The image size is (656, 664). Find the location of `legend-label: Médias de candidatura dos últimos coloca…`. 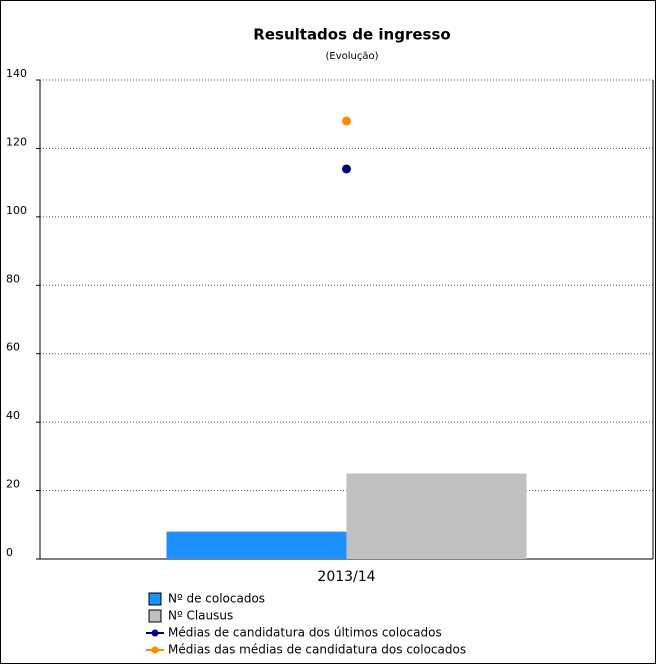

legend-label: Médias de candidatura dos últimos coloca… is located at coordinates (305, 633).